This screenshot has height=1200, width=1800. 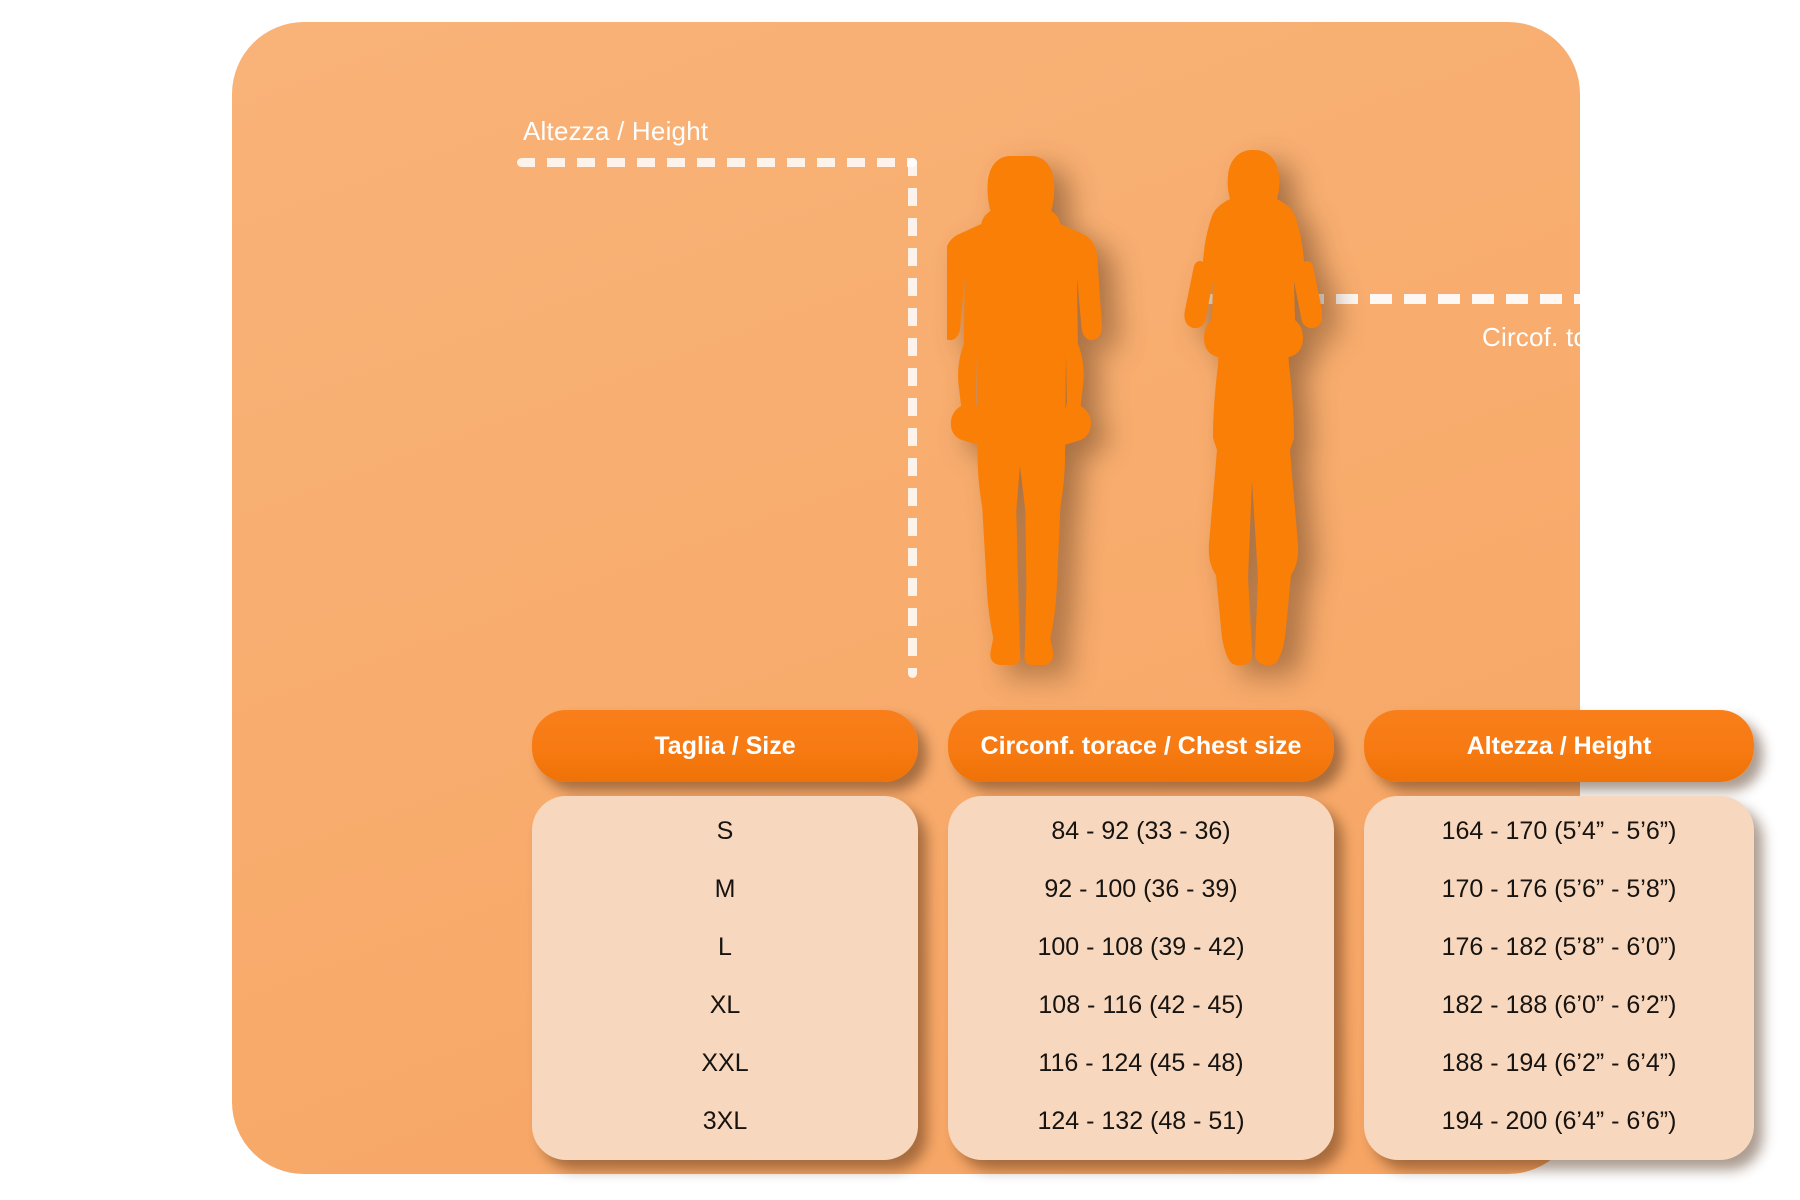 I want to click on table-cell-height: 164 - 170 (5’4” - 5’6”), so click(x=1559, y=830).